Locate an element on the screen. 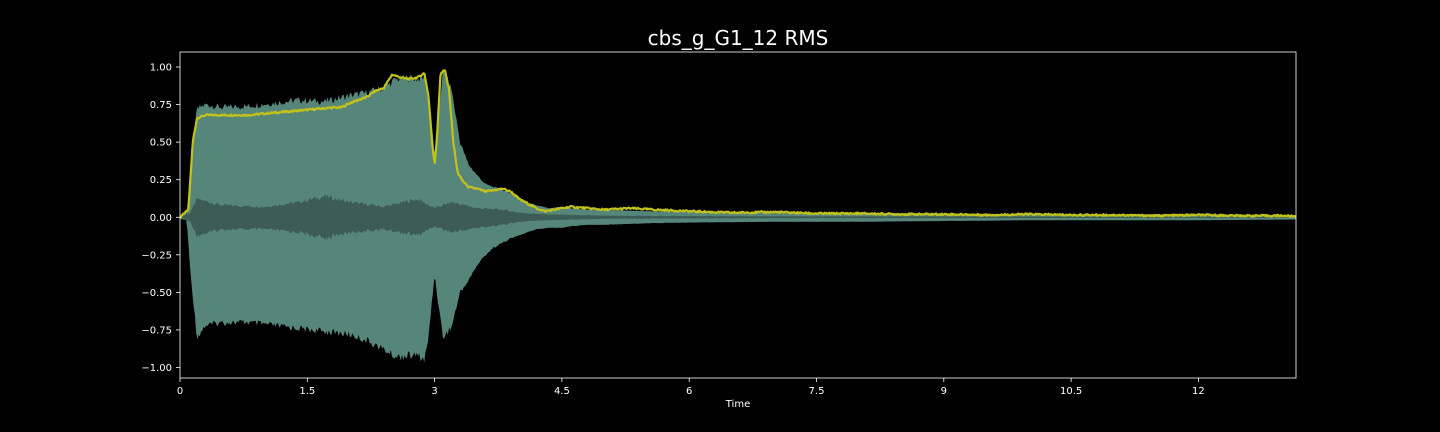 The height and width of the screenshot is (432, 1440). x-tick-label: 12 is located at coordinates (1198, 391).